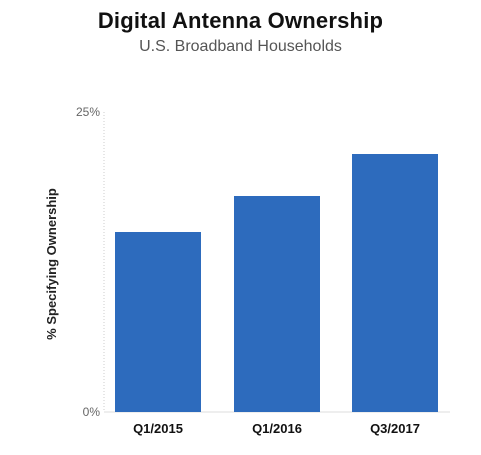 Image resolution: width=481 pixels, height=455 pixels. Describe the element at coordinates (395, 428) in the screenshot. I see `x-category-label: Q3/2017` at that location.